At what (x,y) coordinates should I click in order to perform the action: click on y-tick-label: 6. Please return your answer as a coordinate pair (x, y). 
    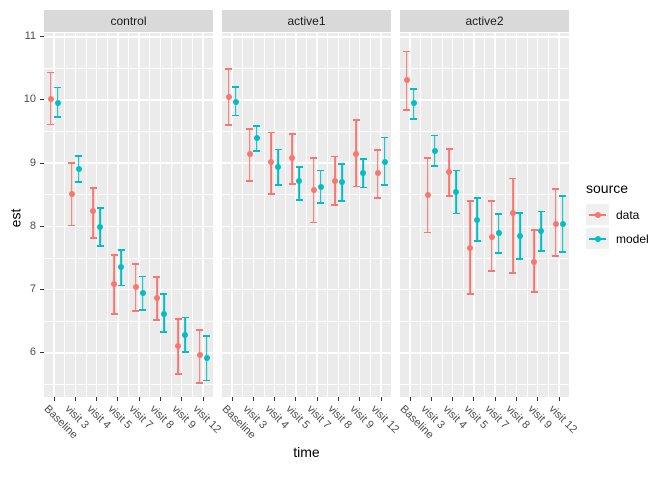
    Looking at the image, I should click on (32, 352).